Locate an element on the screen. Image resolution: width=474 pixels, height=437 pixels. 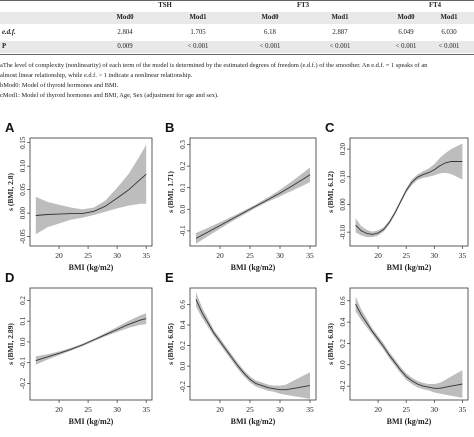
panel-e-letter: E is located at coordinates (169, 277).